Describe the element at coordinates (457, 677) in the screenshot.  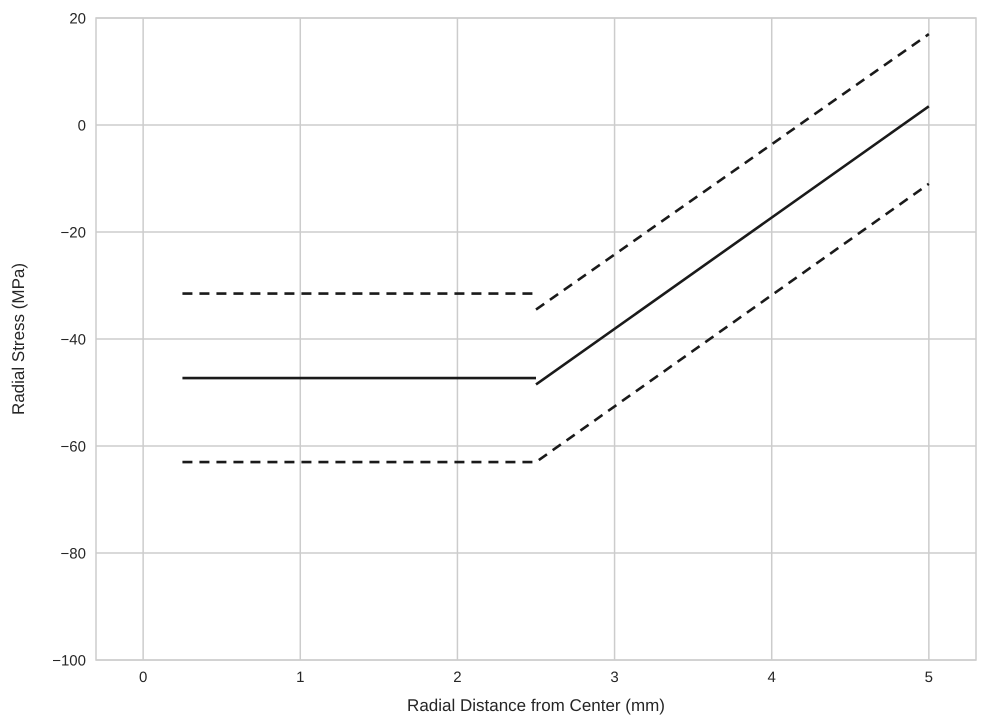
I see `x-tick-label: 2` at that location.